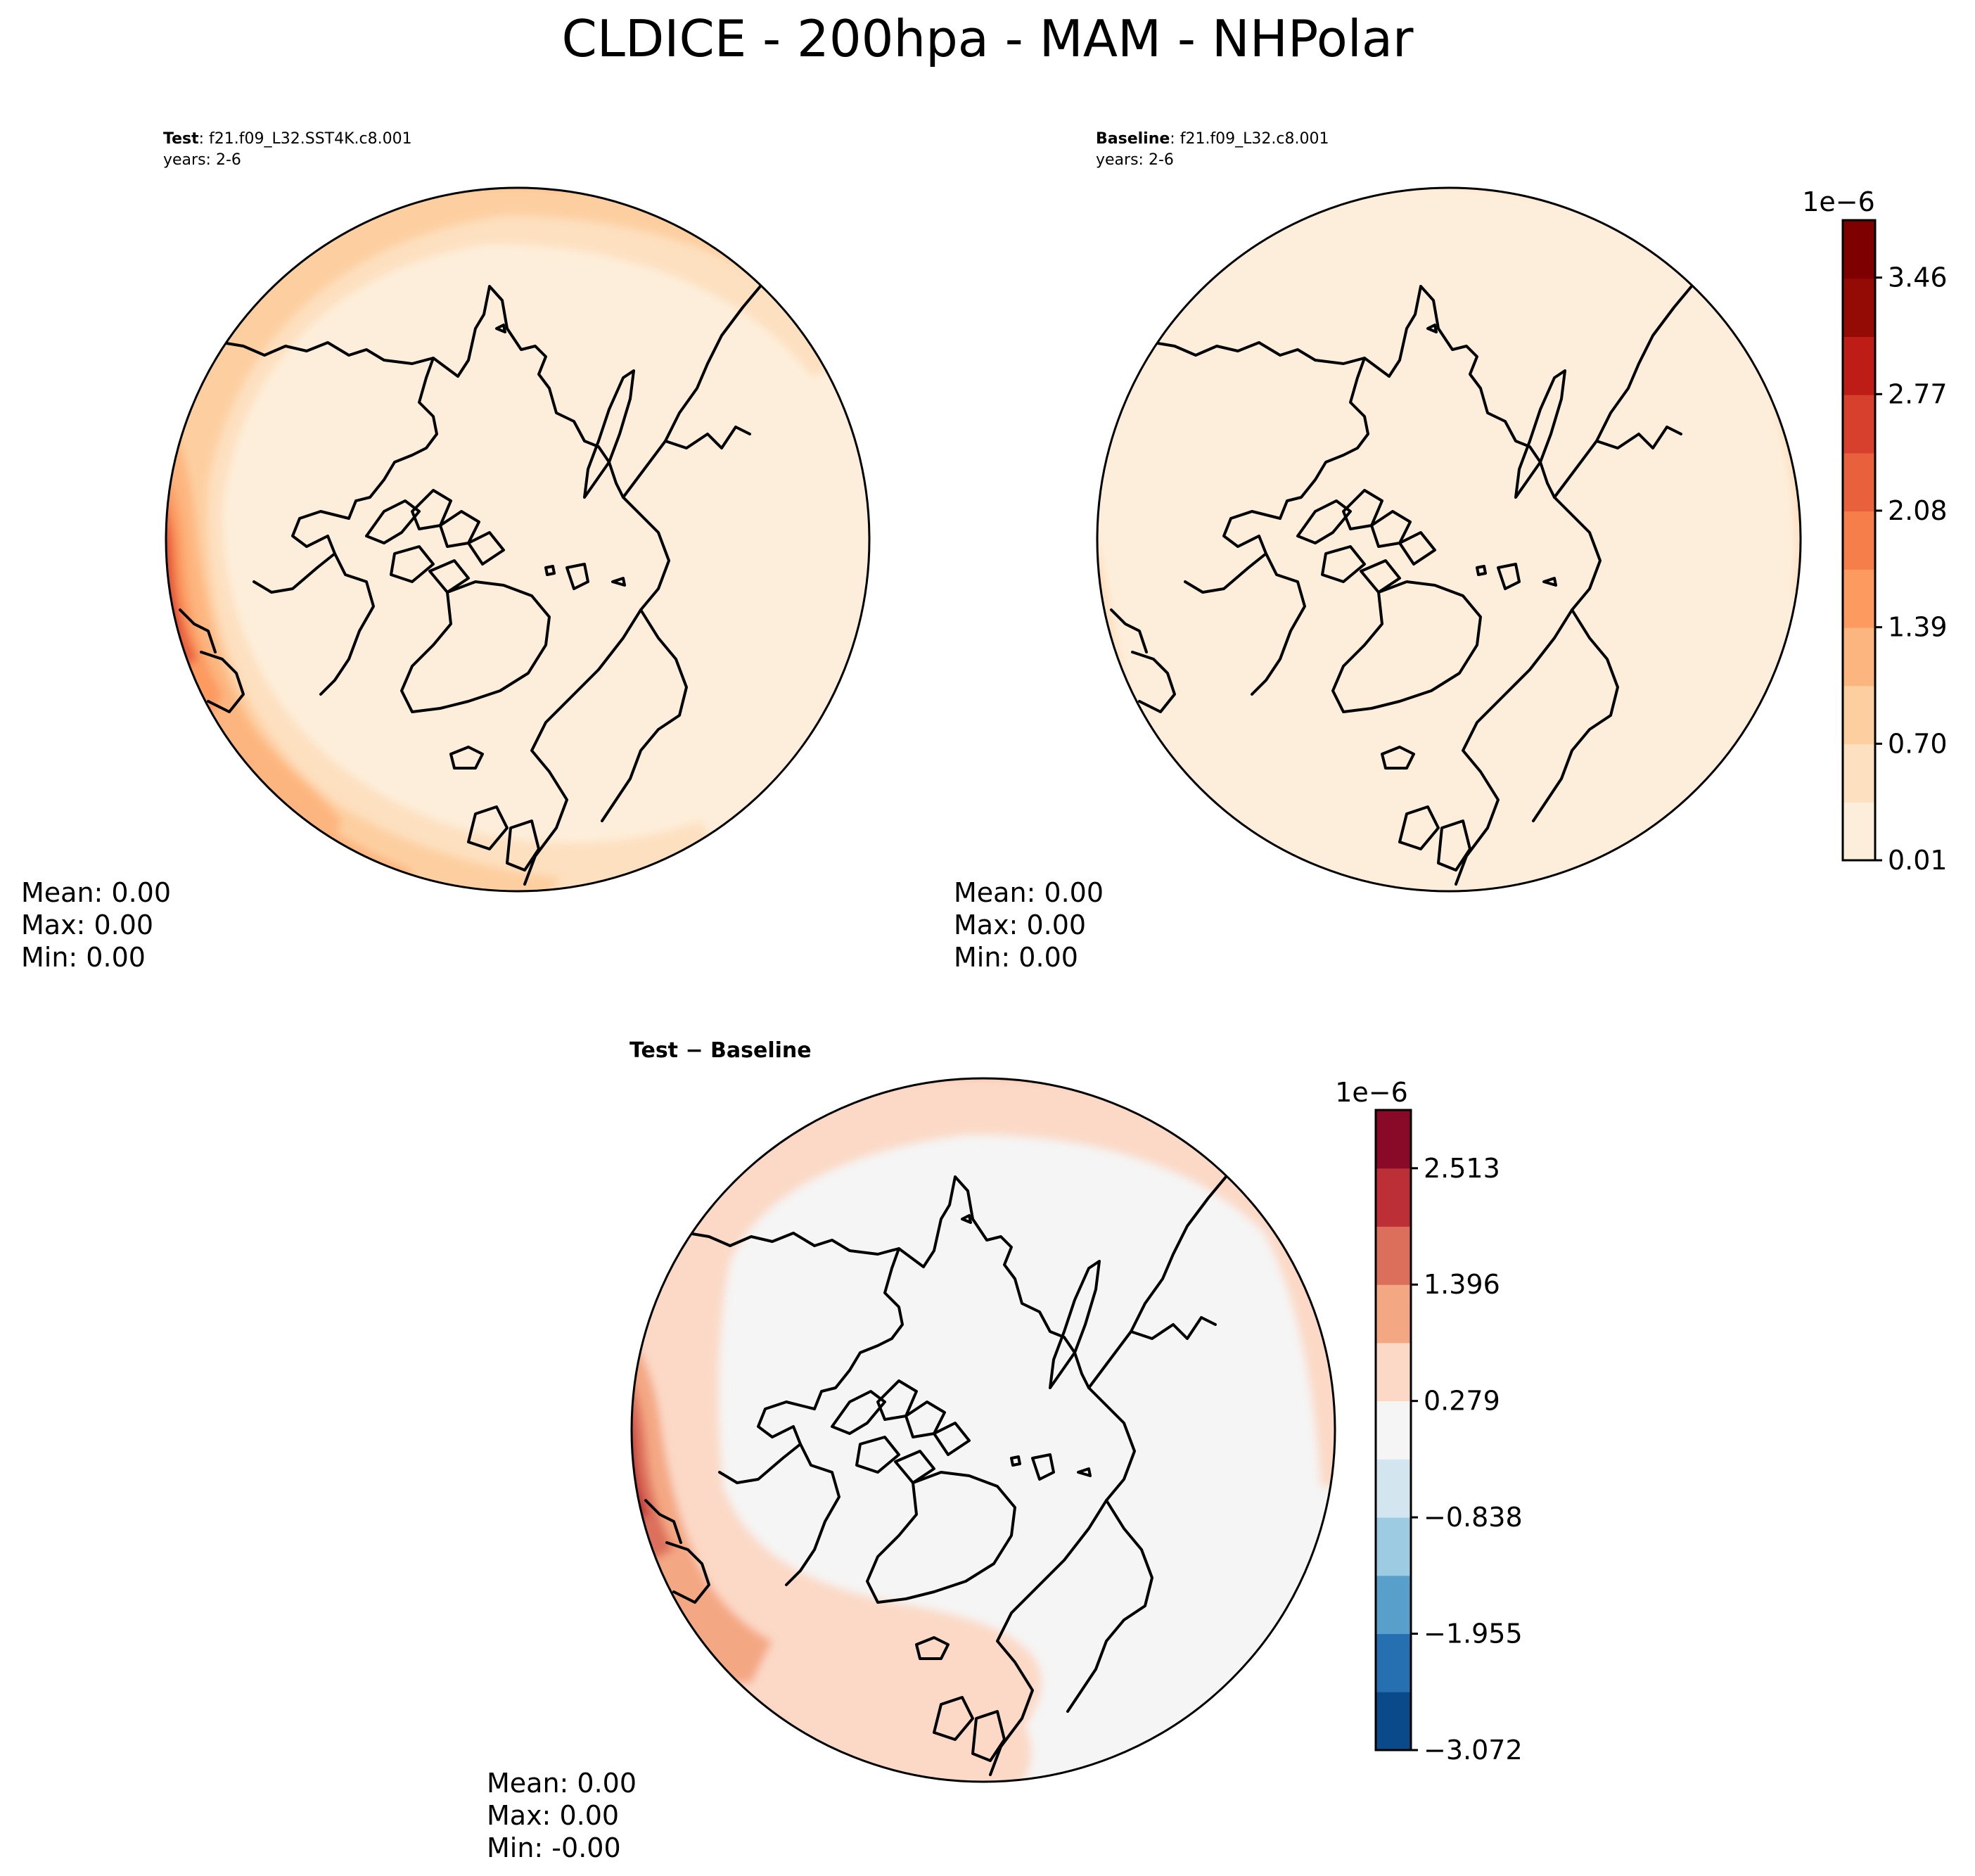  I want to click on colorbar-main-tick-label: 2.77, so click(1918, 393).